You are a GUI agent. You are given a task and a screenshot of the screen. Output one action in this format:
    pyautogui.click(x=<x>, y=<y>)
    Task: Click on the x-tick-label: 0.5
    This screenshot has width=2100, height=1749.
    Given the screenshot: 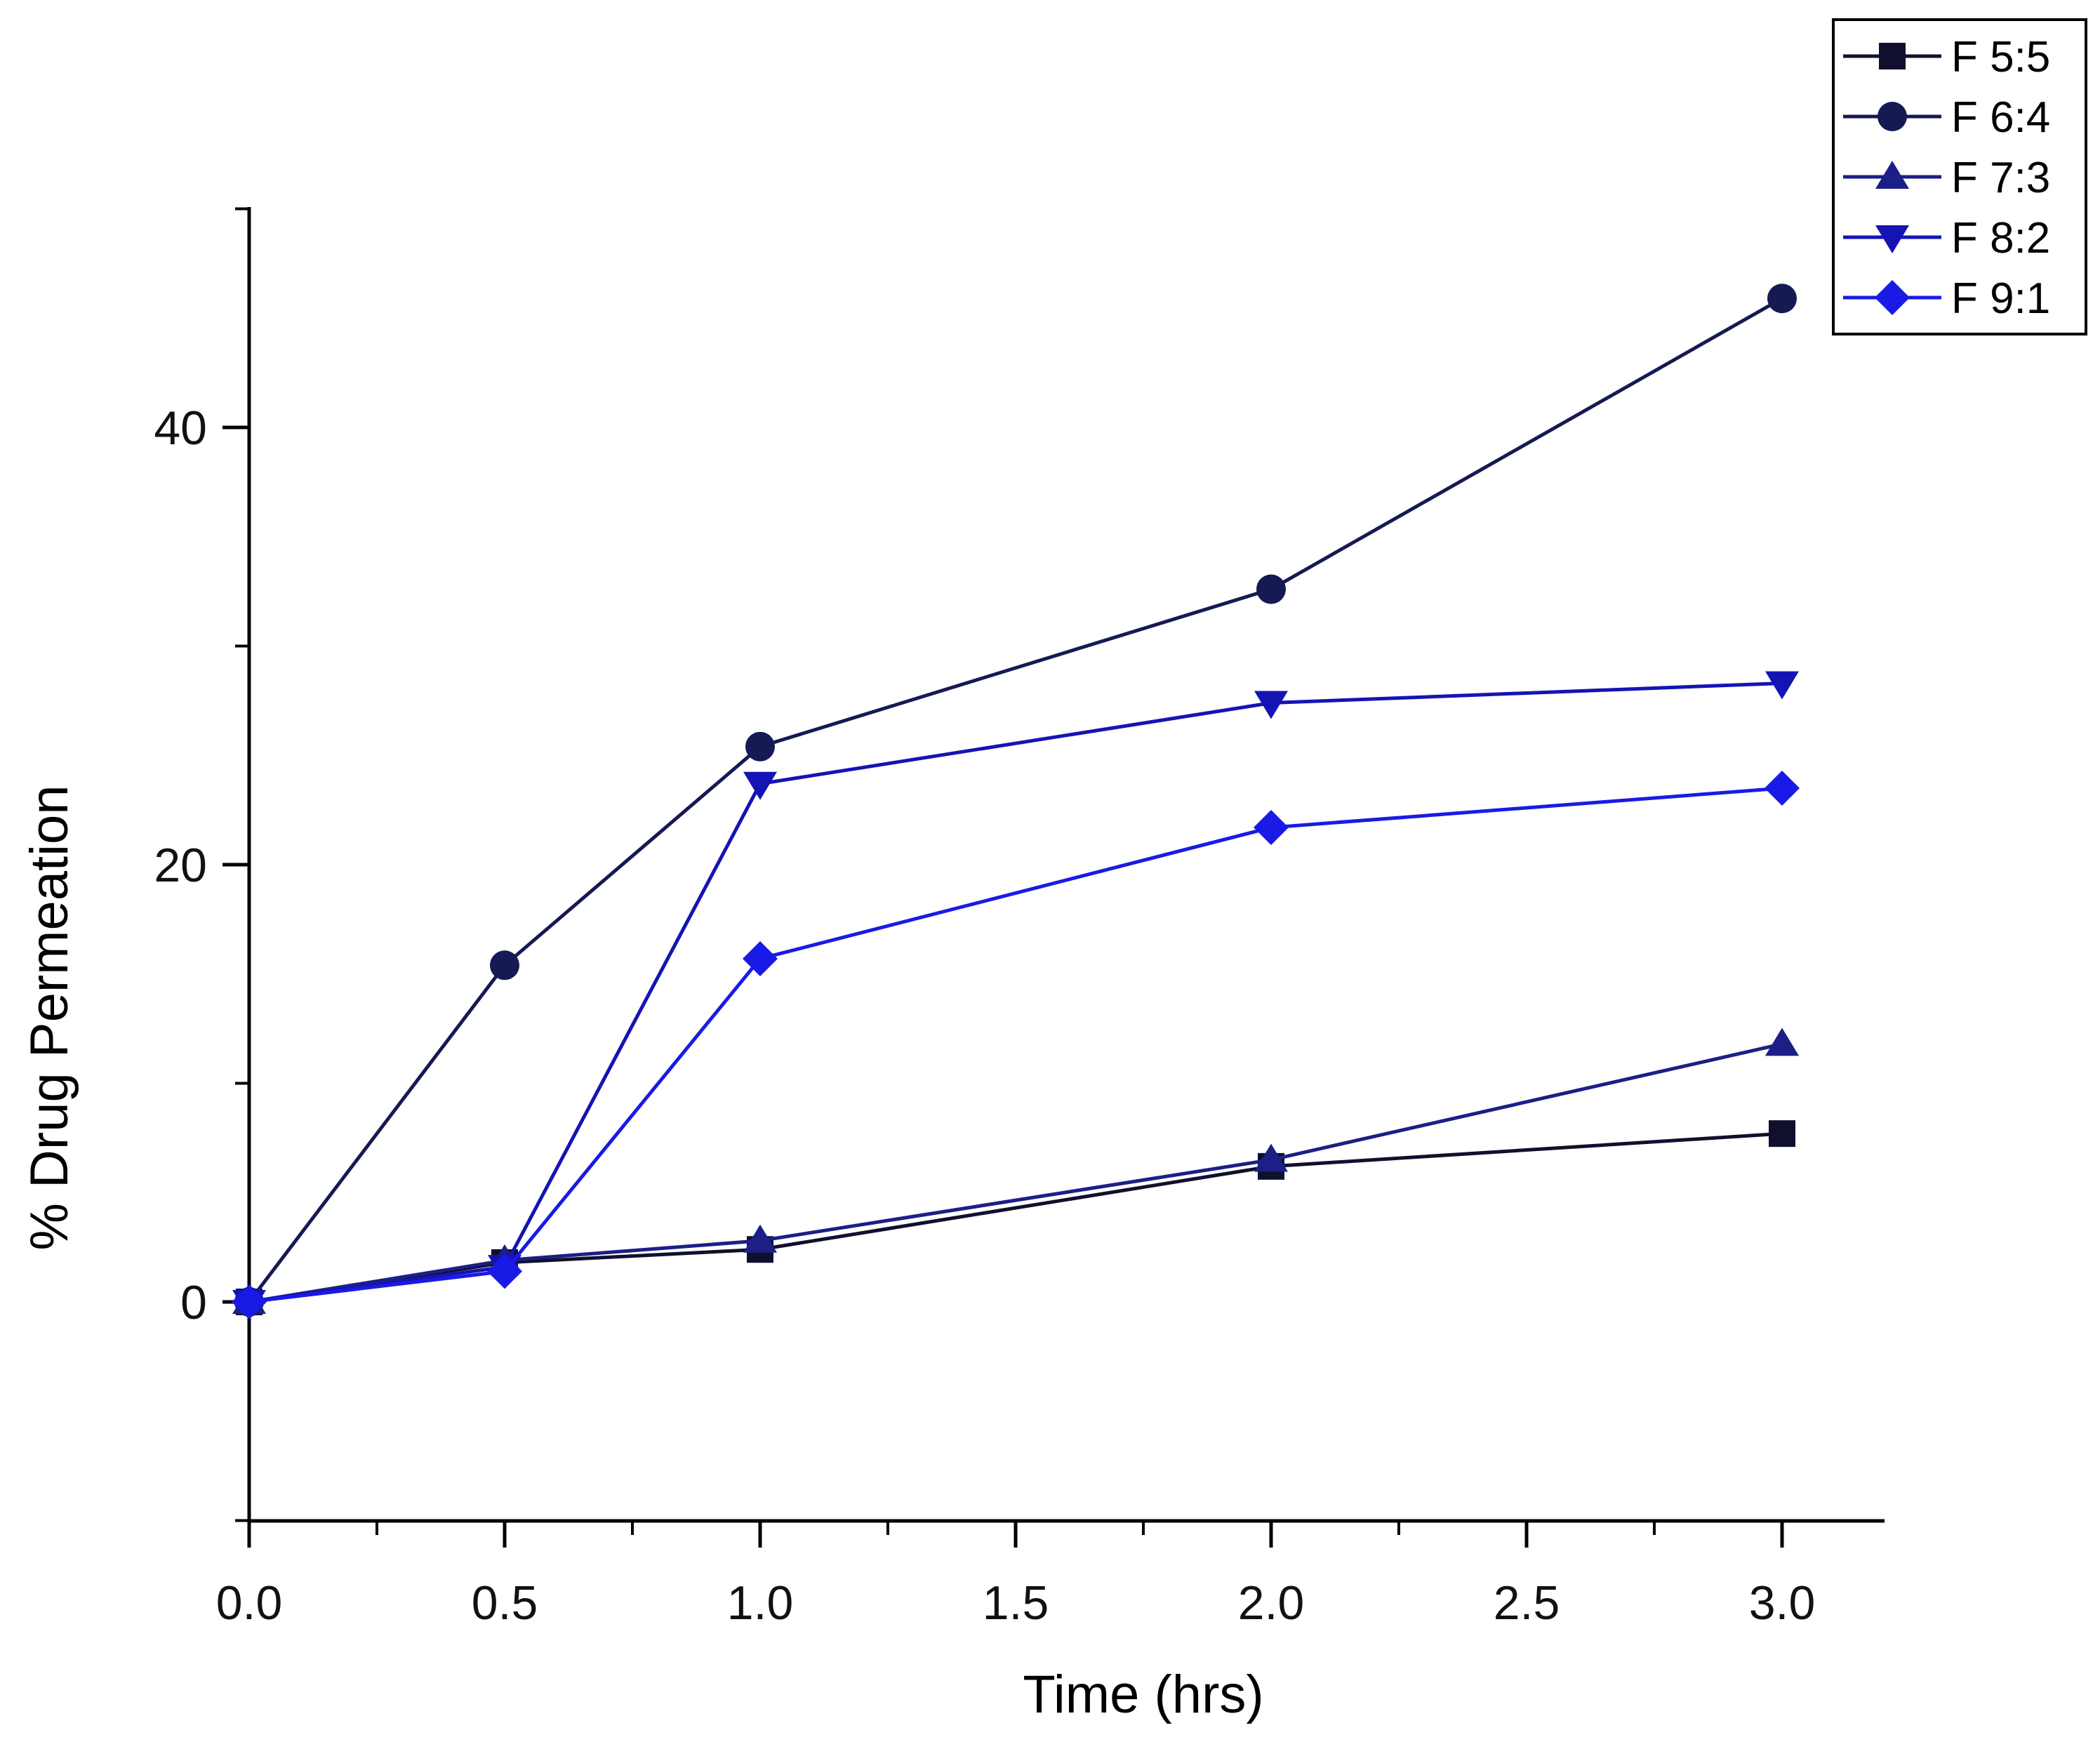 What is the action you would take?
    pyautogui.click(x=505, y=1603)
    